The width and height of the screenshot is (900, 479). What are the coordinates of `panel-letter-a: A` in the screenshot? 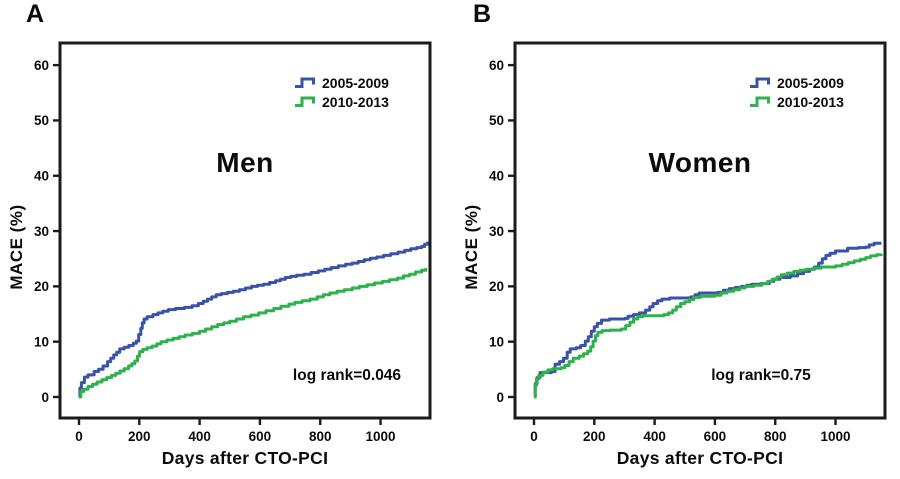 It's located at (35, 14).